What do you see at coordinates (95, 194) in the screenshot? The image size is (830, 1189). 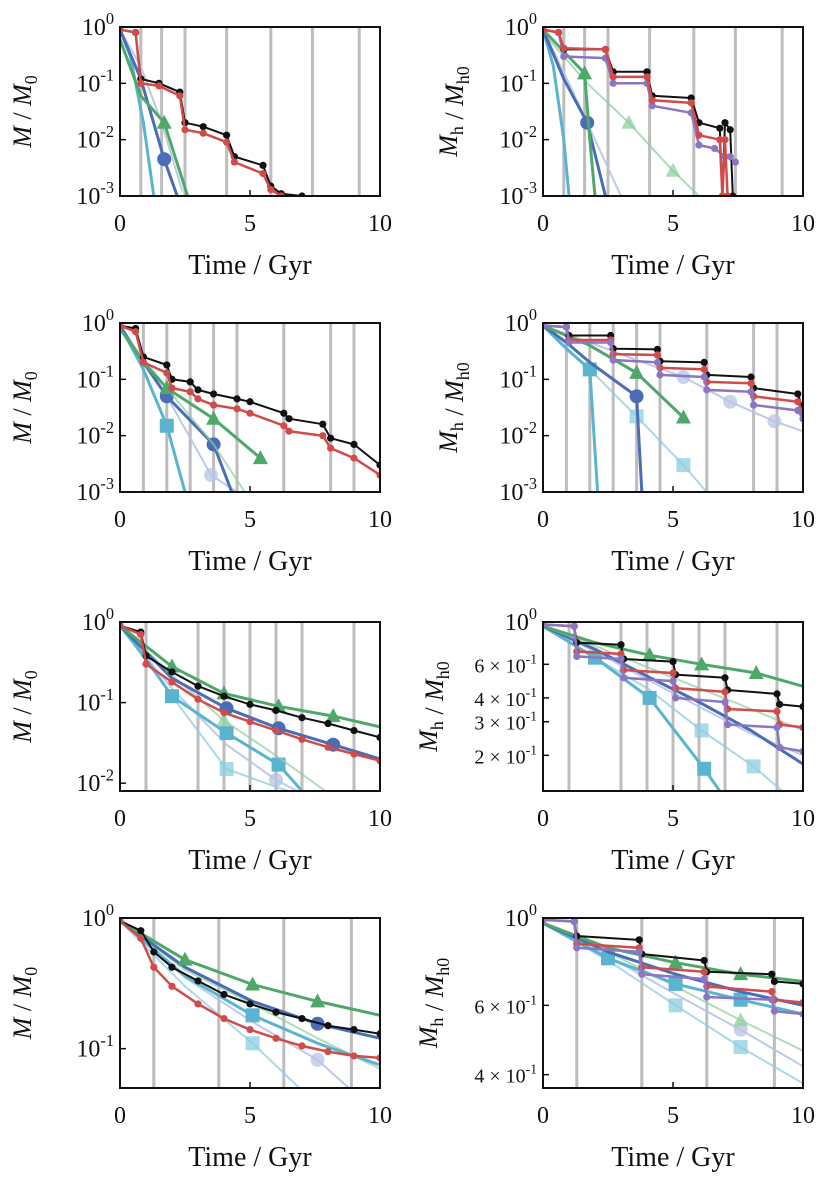 I see `y-tick-label: 10⁻³` at bounding box center [95, 194].